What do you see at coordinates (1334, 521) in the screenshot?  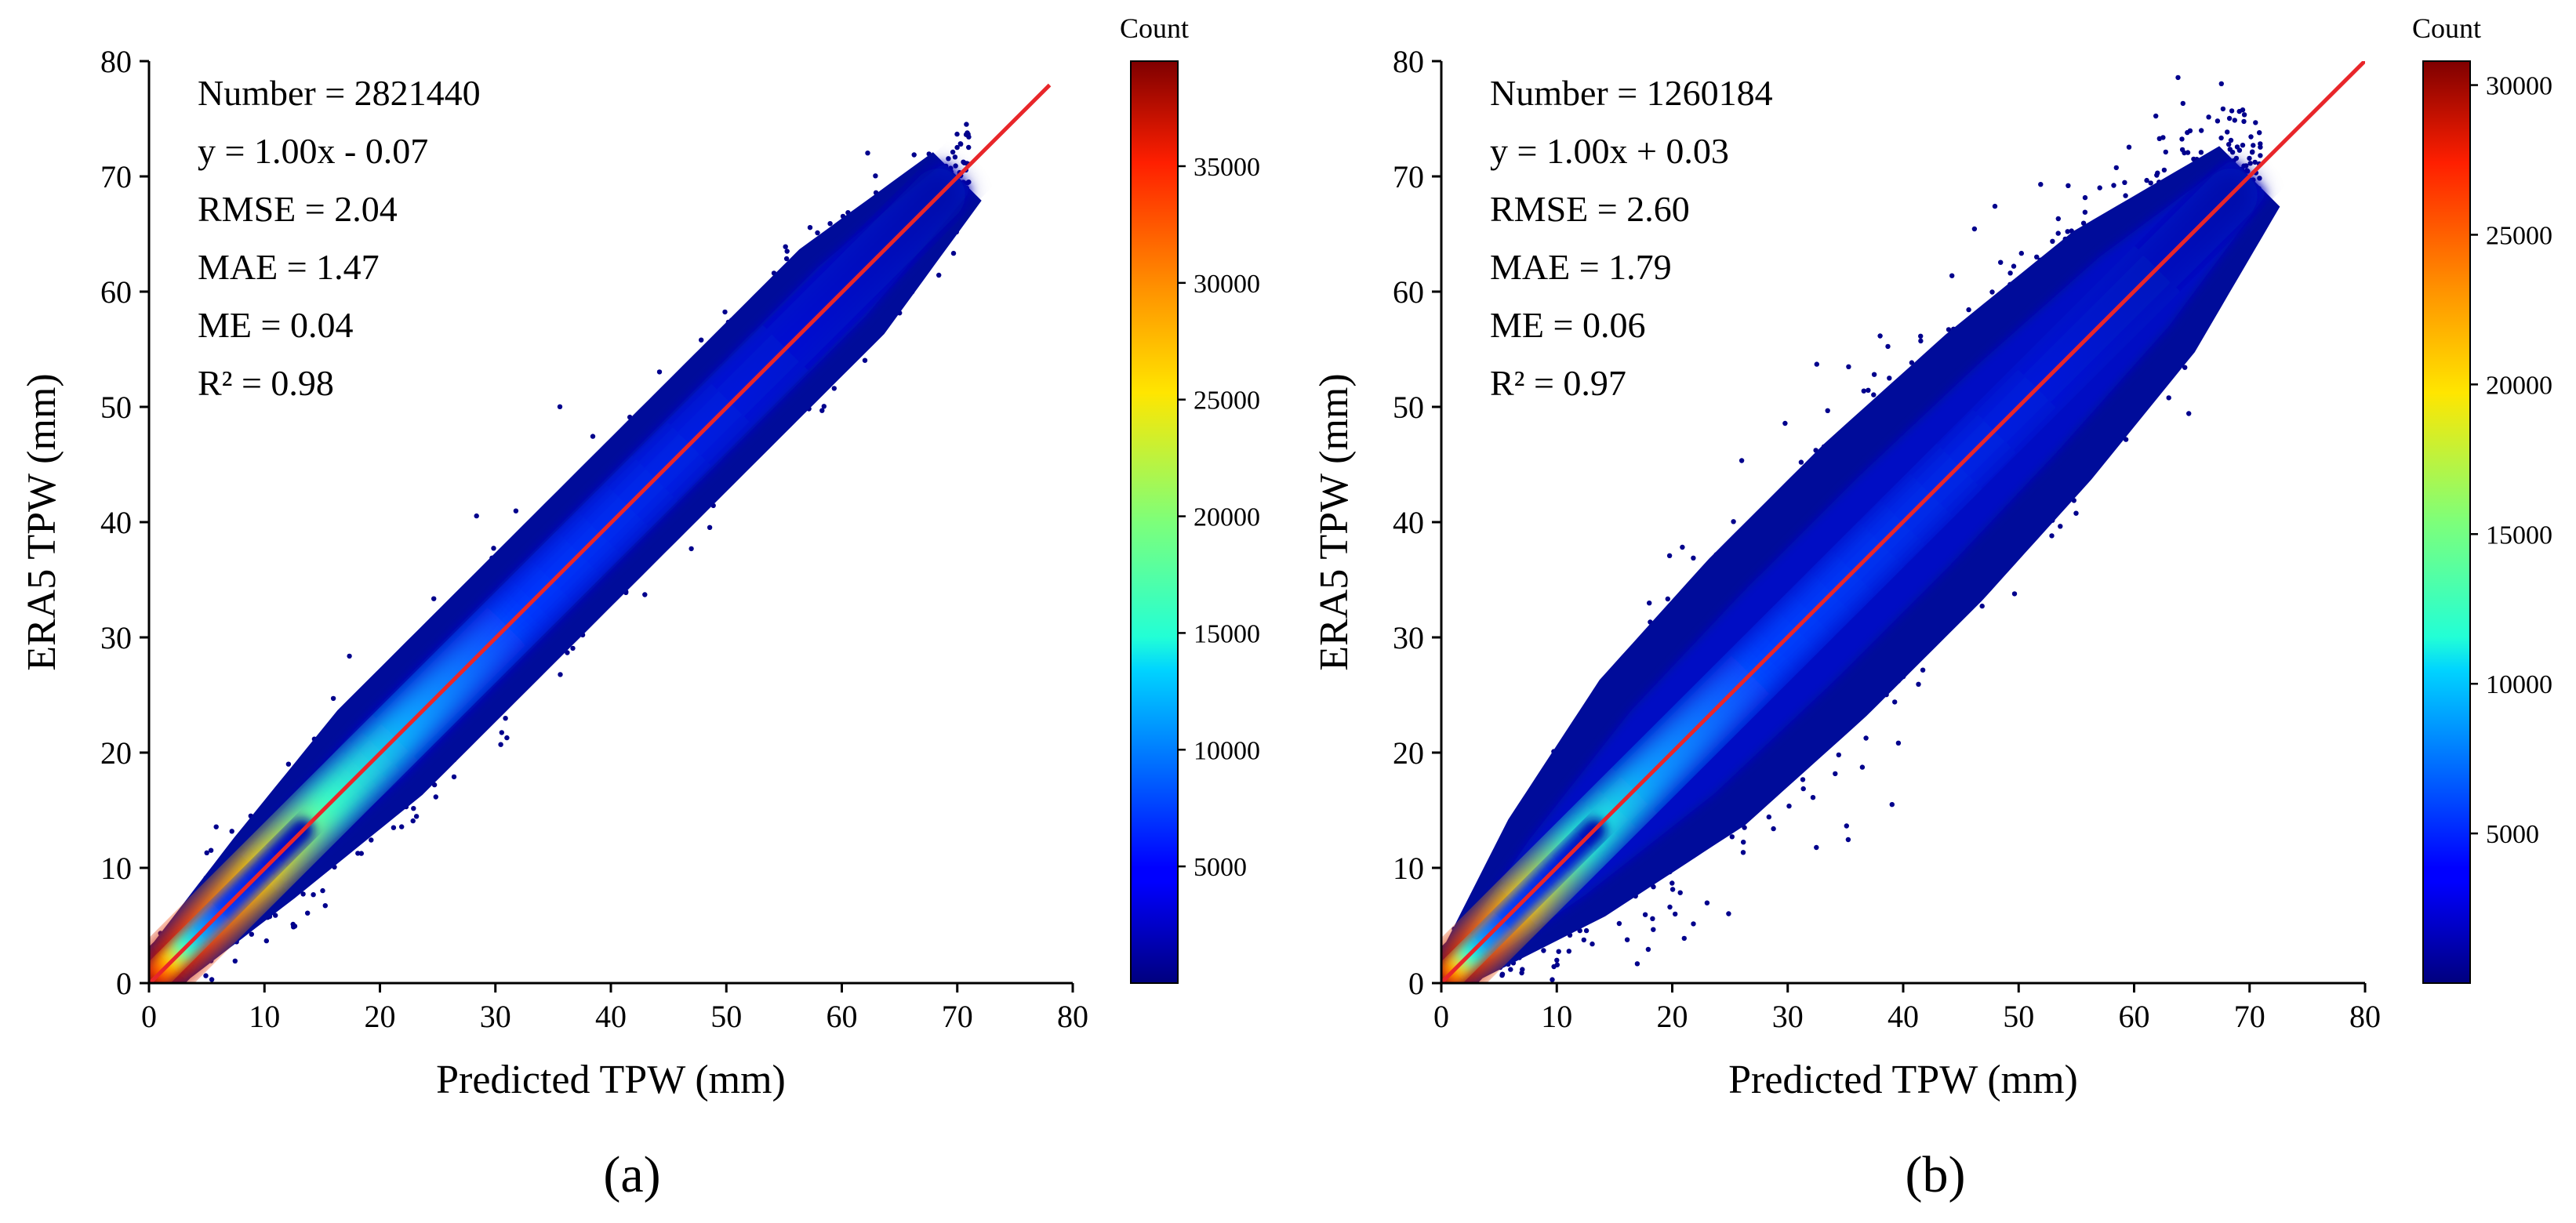 I see `y-axis-label: ERA5 TPW (mm)` at bounding box center [1334, 521].